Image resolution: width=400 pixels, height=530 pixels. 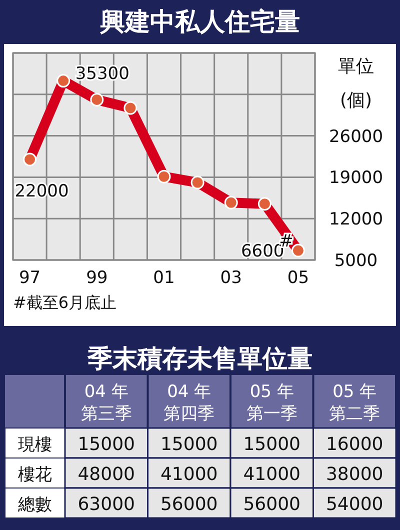 I want to click on x-tick-label: 03, so click(x=231, y=278).